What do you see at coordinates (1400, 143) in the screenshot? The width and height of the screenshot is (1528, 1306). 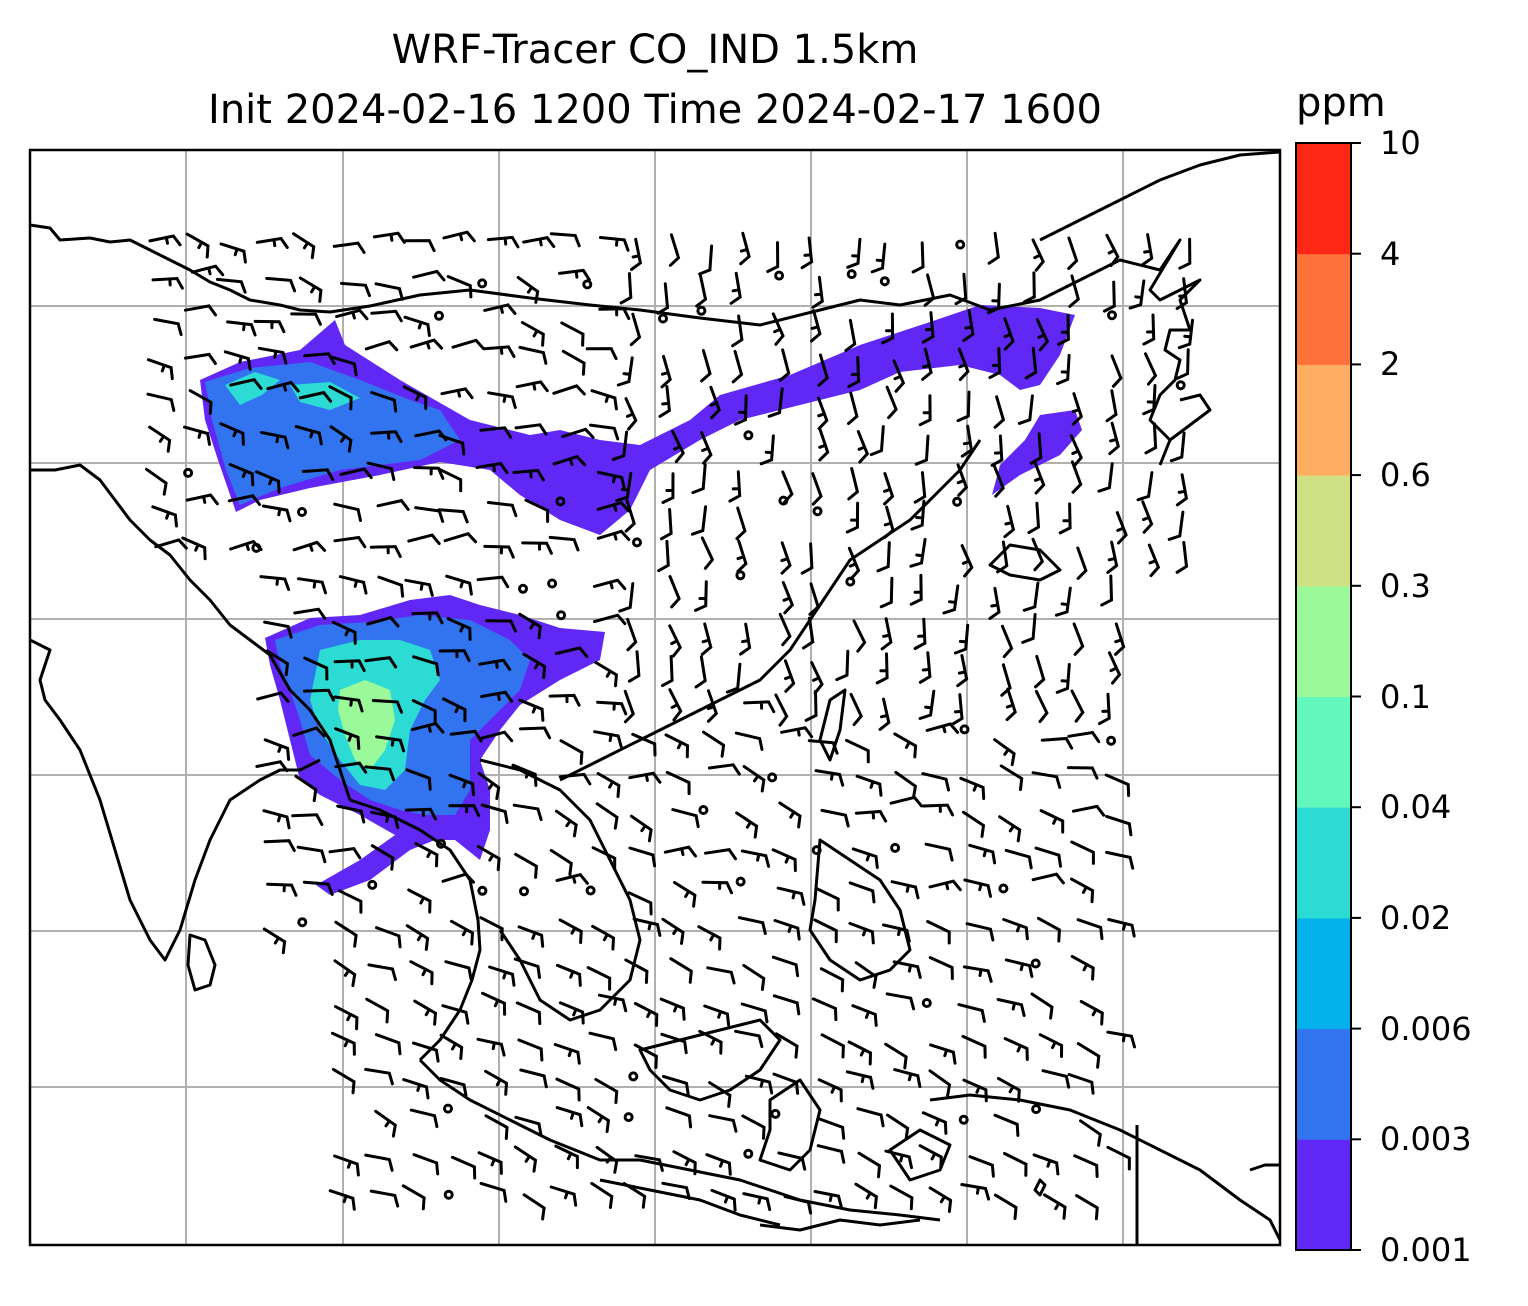 I see `colorbar-tick-label: 10` at bounding box center [1400, 143].